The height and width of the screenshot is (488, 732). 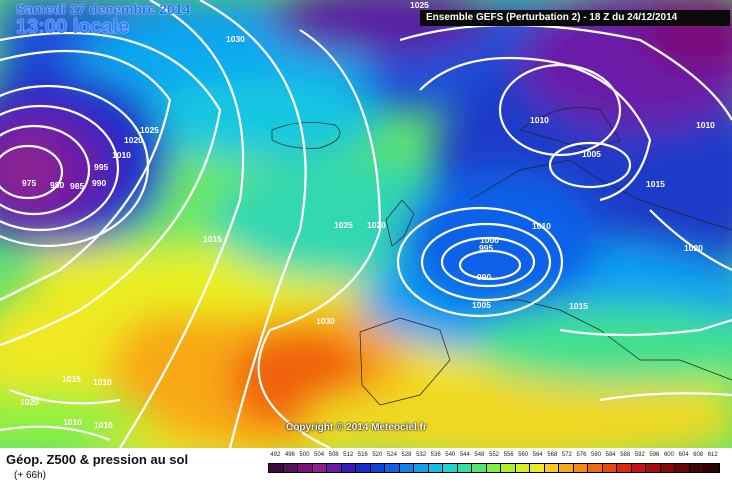 What do you see at coordinates (654, 455) in the screenshot?
I see `scale-label: 596` at bounding box center [654, 455].